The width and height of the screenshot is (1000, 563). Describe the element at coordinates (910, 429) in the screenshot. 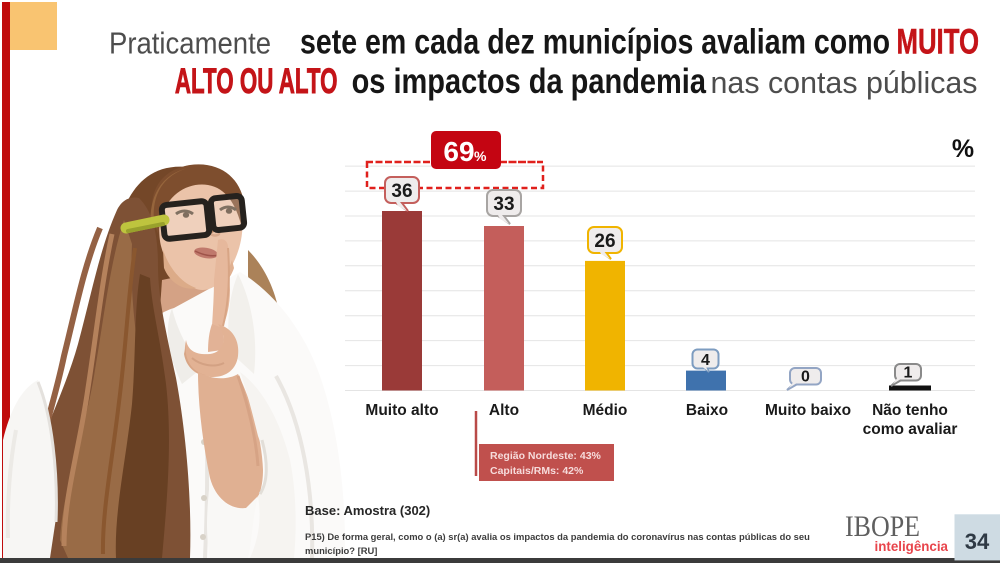

I see `svg-text: como avaliar` at that location.